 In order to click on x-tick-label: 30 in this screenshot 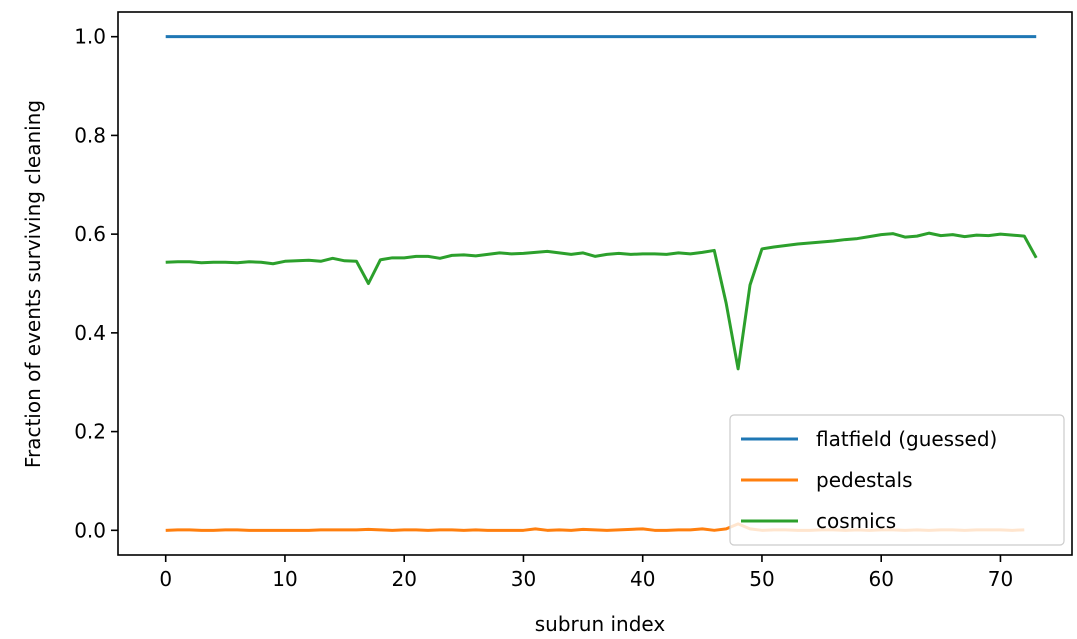, I will do `click(523, 579)`.